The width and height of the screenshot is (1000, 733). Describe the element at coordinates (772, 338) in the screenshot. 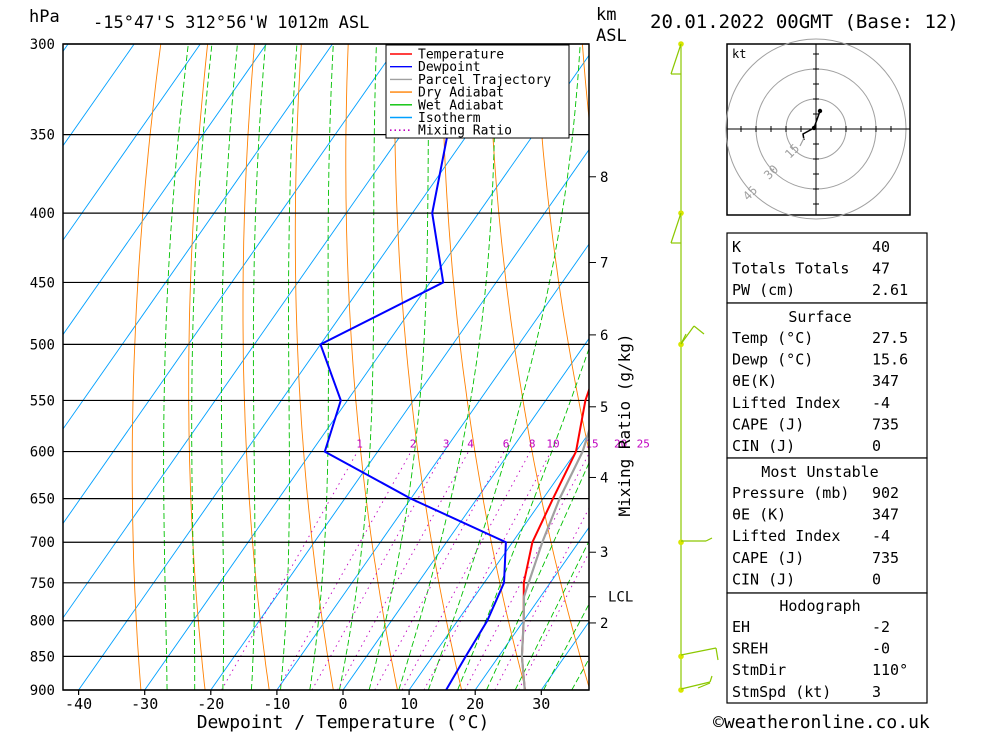

I see `surface-row-label: Temp (°C)` at that location.